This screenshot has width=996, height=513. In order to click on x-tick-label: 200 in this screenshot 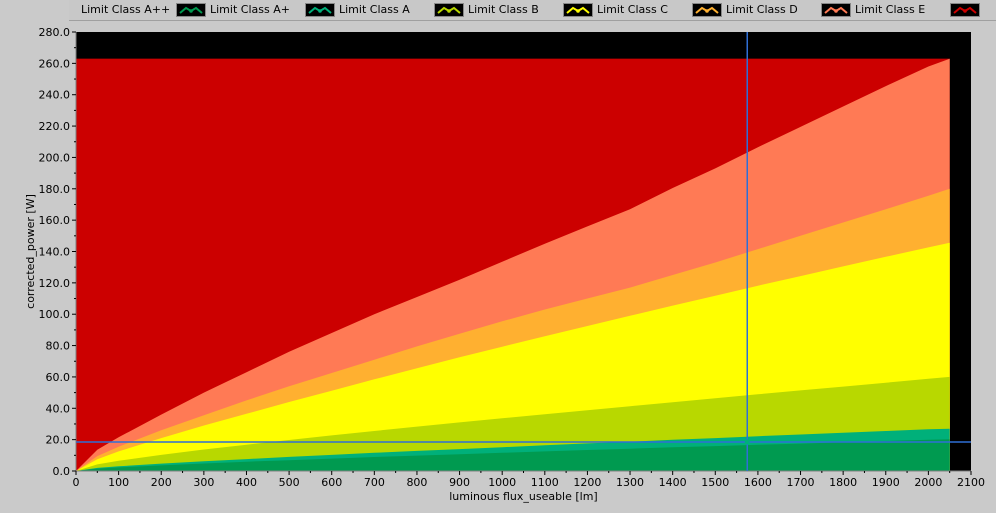, I will do `click(161, 482)`.